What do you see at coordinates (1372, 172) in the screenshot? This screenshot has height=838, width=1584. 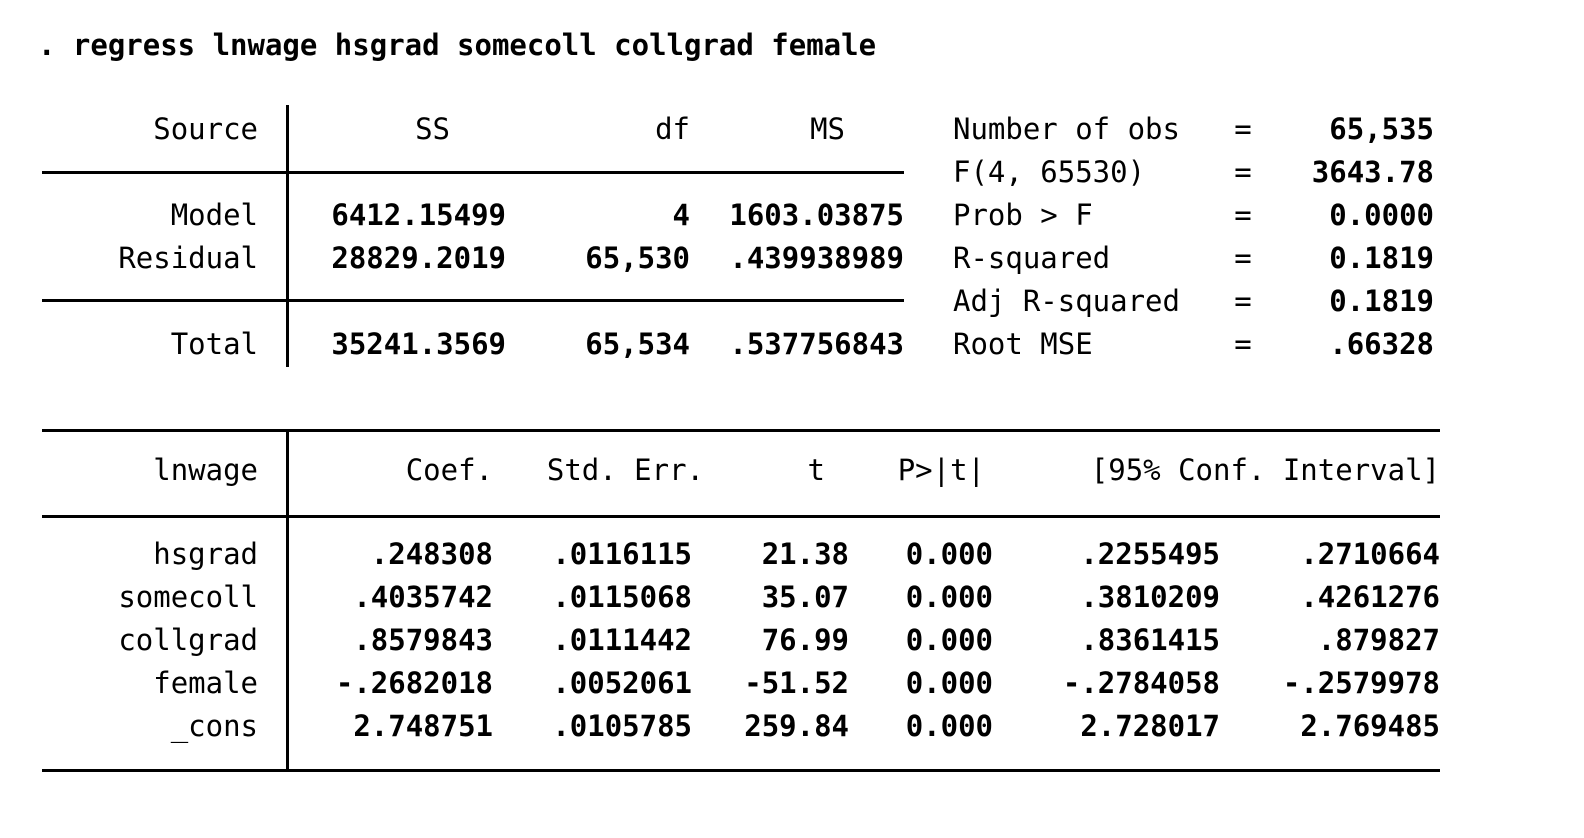 I see `stat-value: 3643.78` at bounding box center [1372, 172].